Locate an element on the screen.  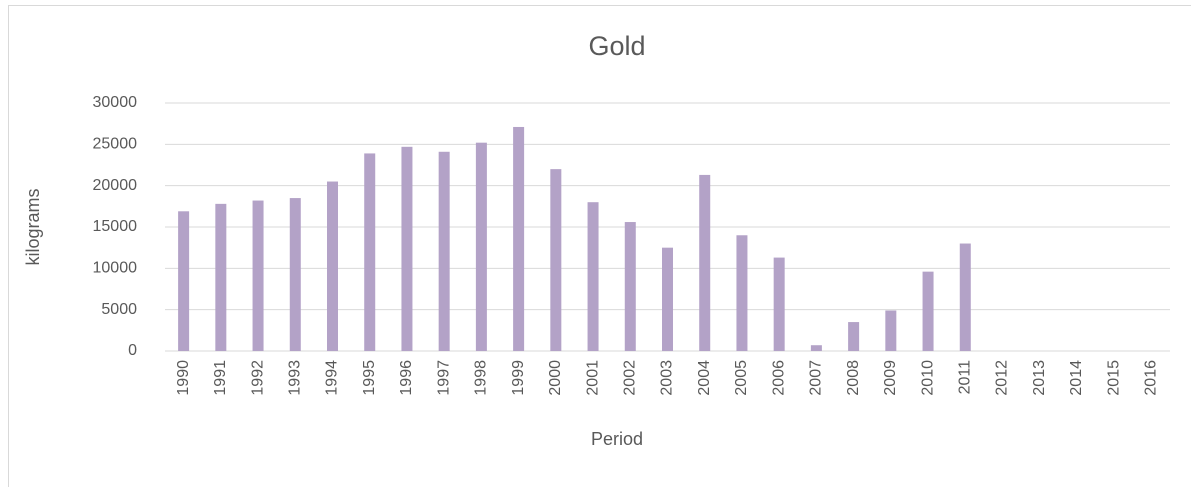
x-tick-label: 1997 is located at coordinates (443, 378).